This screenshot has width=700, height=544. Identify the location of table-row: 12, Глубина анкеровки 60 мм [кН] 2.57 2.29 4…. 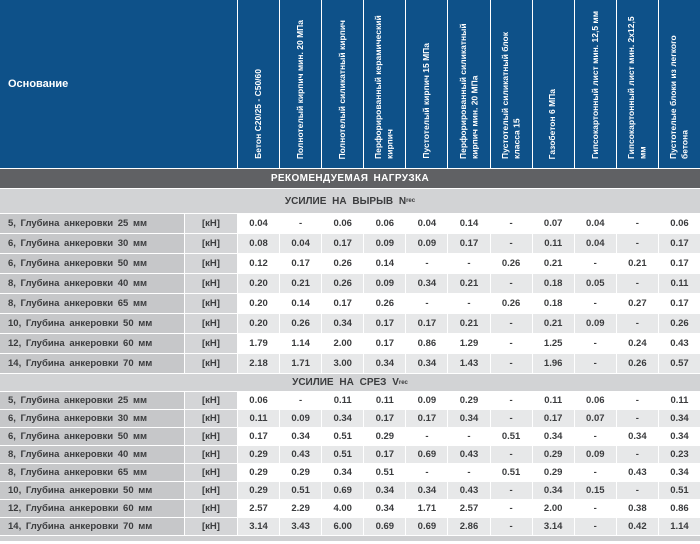
(350, 508).